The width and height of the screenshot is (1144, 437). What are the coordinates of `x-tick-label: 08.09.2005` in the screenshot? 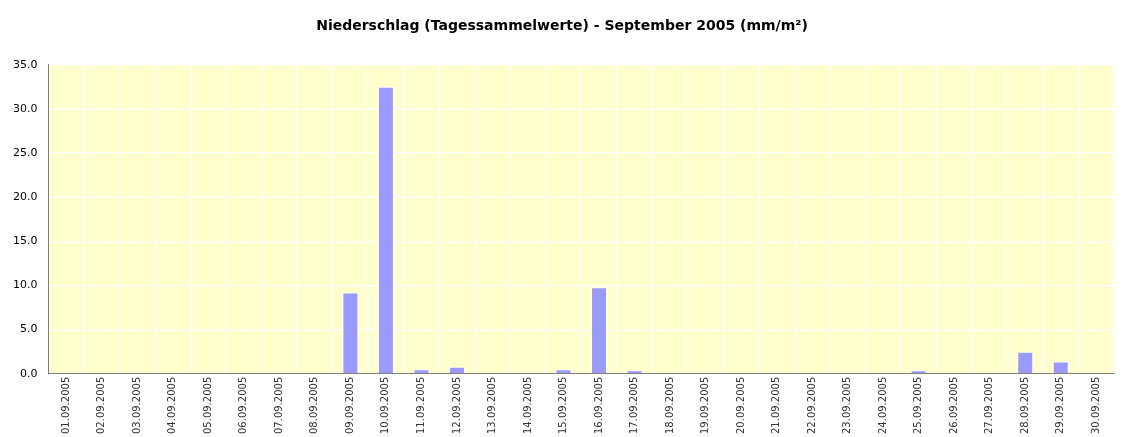 It's located at (314, 405).